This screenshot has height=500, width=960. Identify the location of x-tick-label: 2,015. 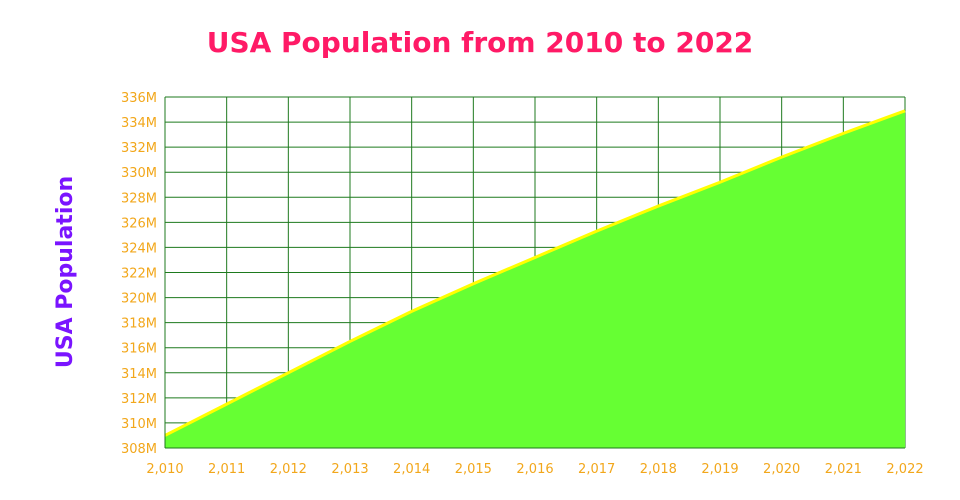
(473, 469).